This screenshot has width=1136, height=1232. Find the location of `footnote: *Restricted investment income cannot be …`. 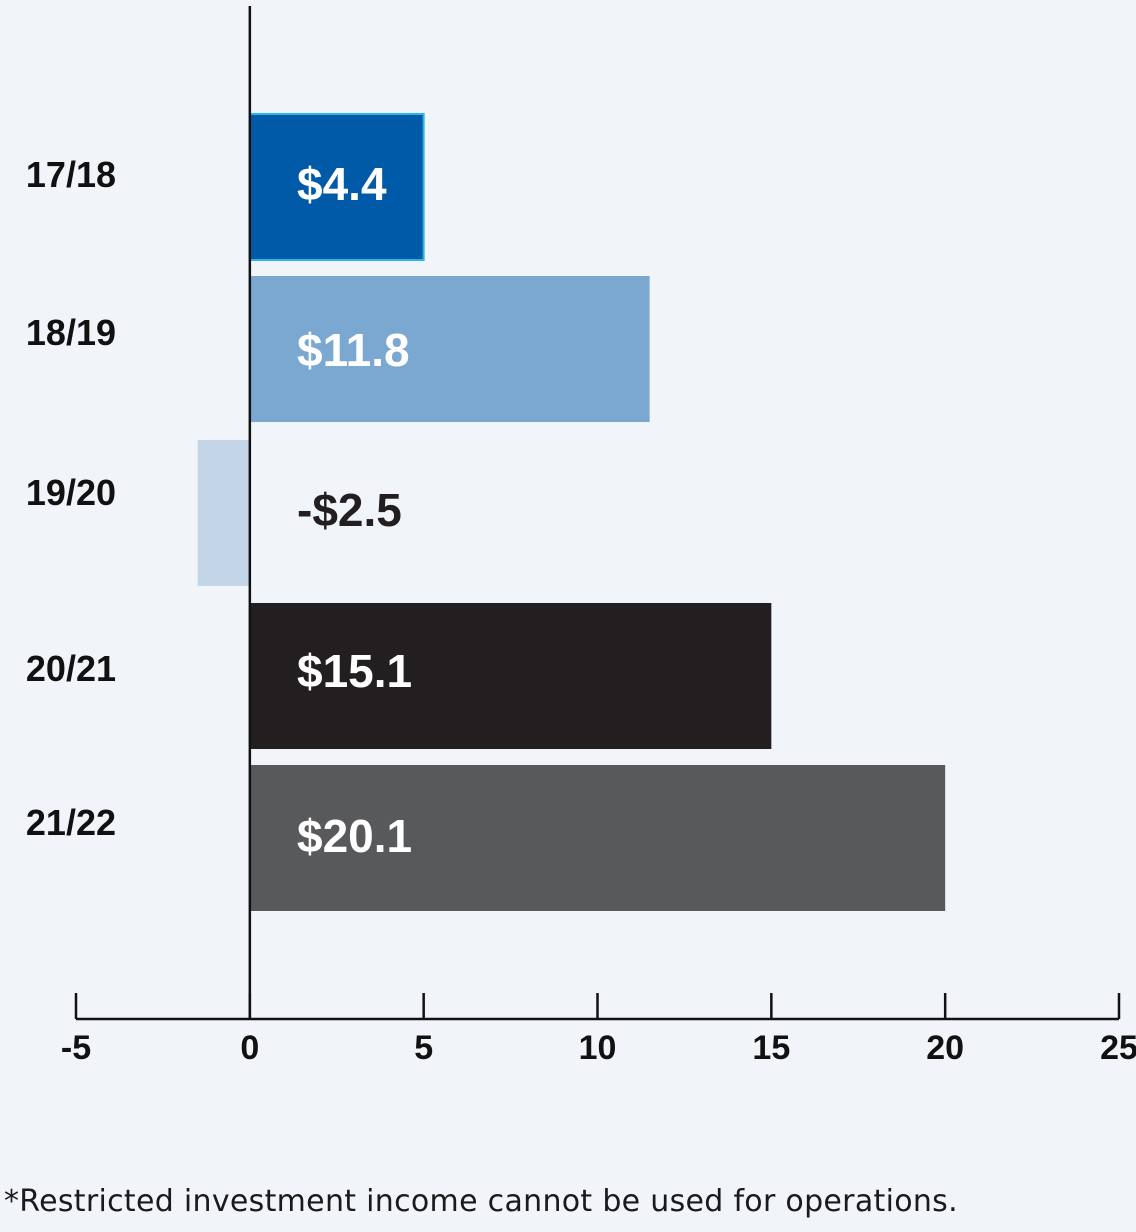

footnote: *Restricted investment income cannot be … is located at coordinates (481, 1201).